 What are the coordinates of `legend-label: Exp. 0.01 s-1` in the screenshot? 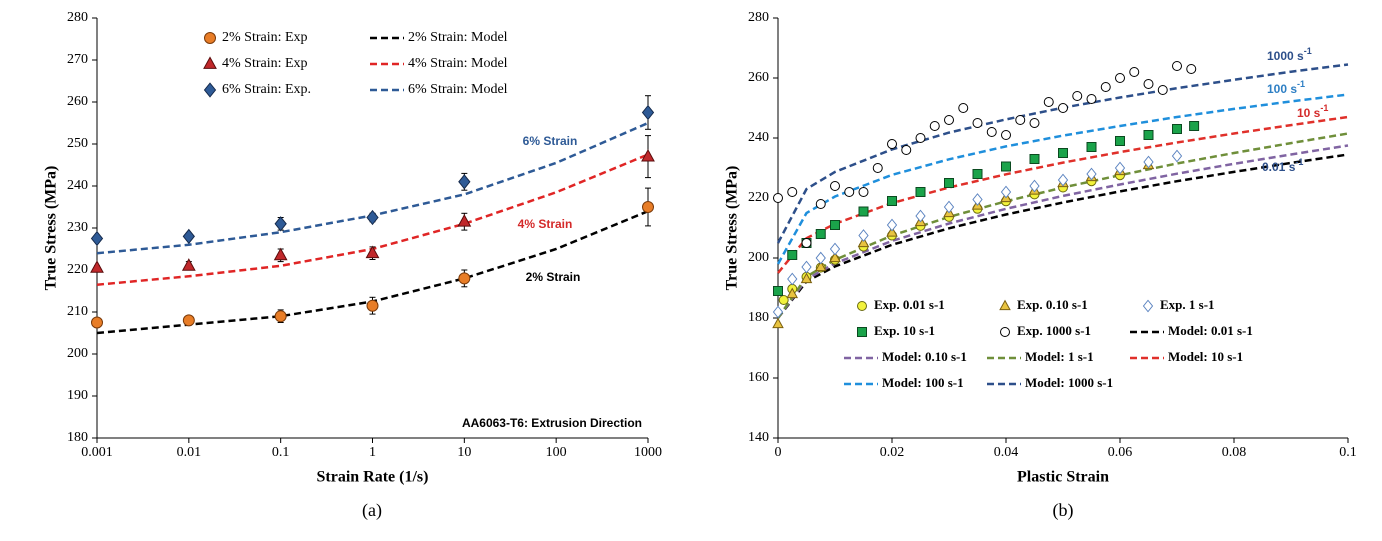 It's located at (909, 304).